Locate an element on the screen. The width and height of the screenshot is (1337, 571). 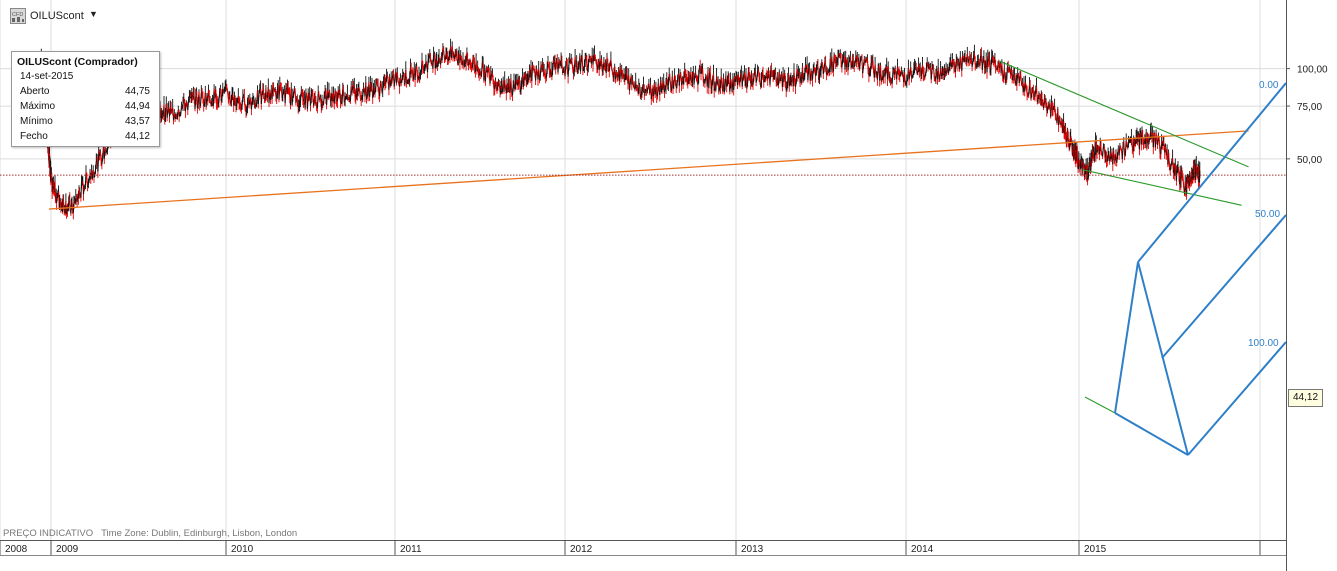
x-tick-label: 2012 is located at coordinates (581, 549).